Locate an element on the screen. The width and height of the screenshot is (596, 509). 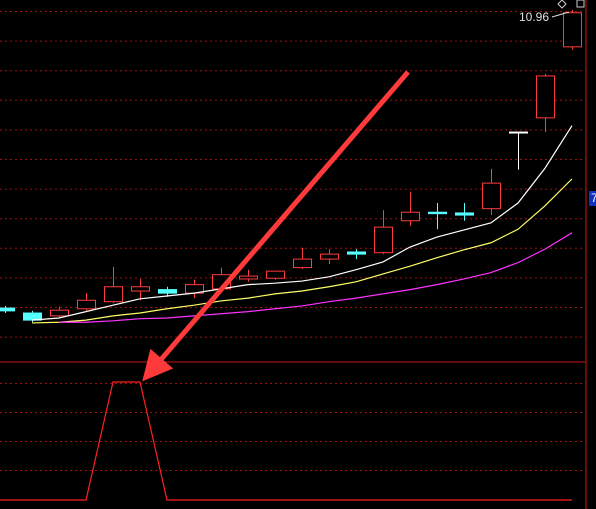
price-tag is located at coordinates (592, 198).